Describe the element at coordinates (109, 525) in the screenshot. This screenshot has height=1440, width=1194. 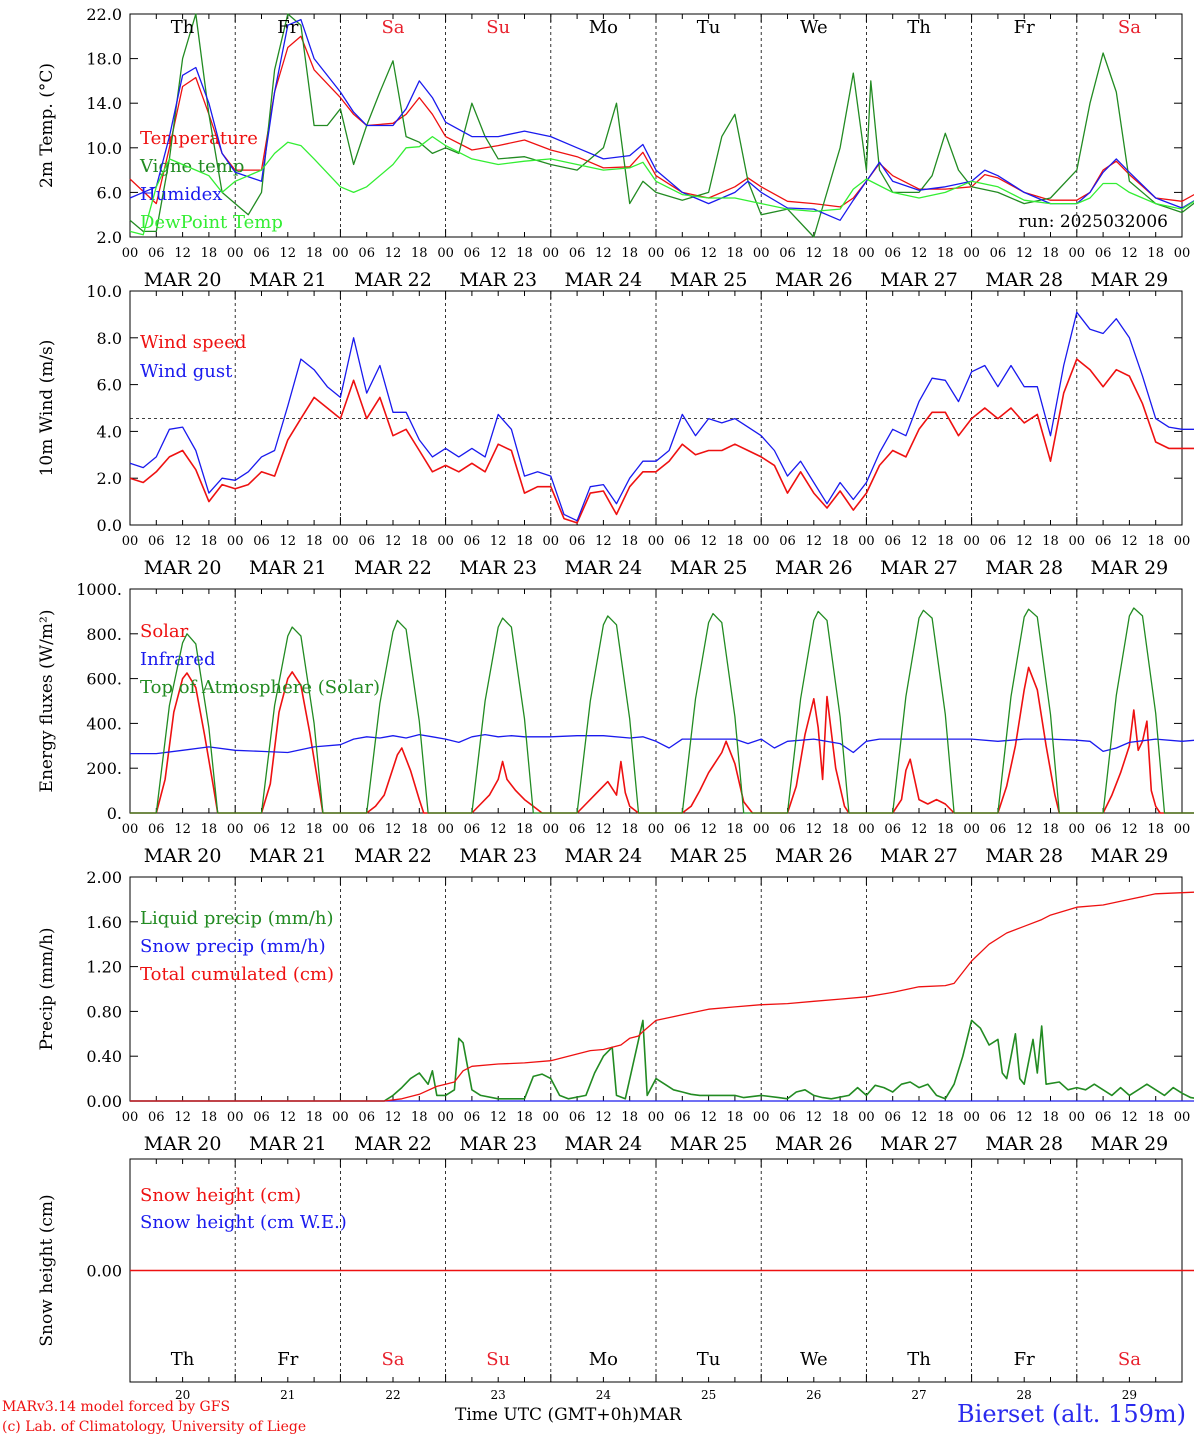
I see `y-tick-label: 0.0` at that location.